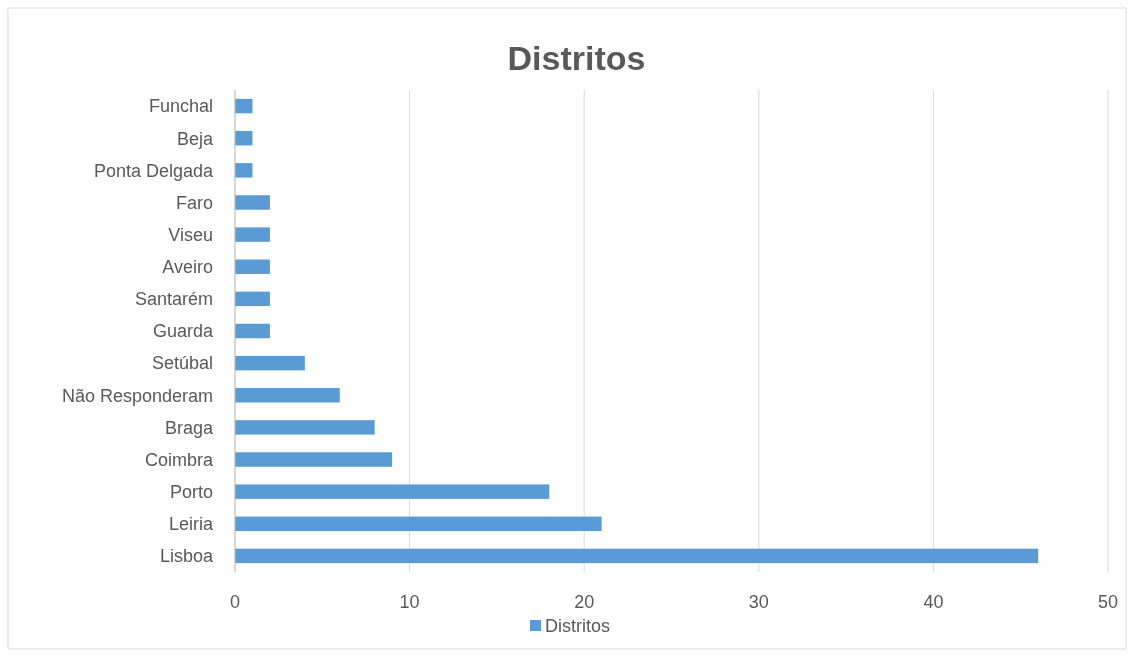 This screenshot has height=657, width=1134. What do you see at coordinates (137, 395) in the screenshot?
I see `y-tick-label: Não Responderam` at bounding box center [137, 395].